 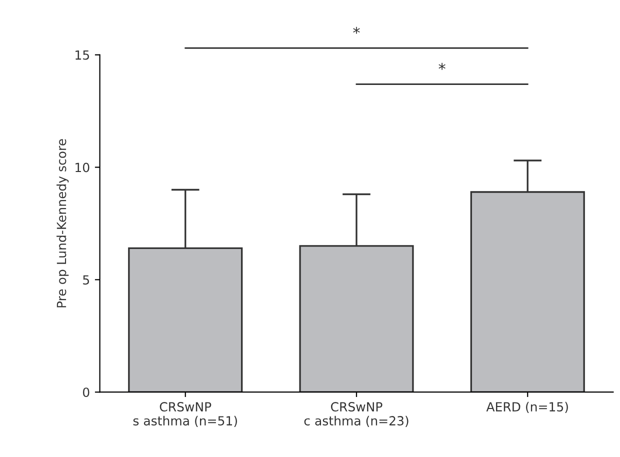 What do you see at coordinates (86, 393) in the screenshot?
I see `y-tick-label: 0` at bounding box center [86, 393].